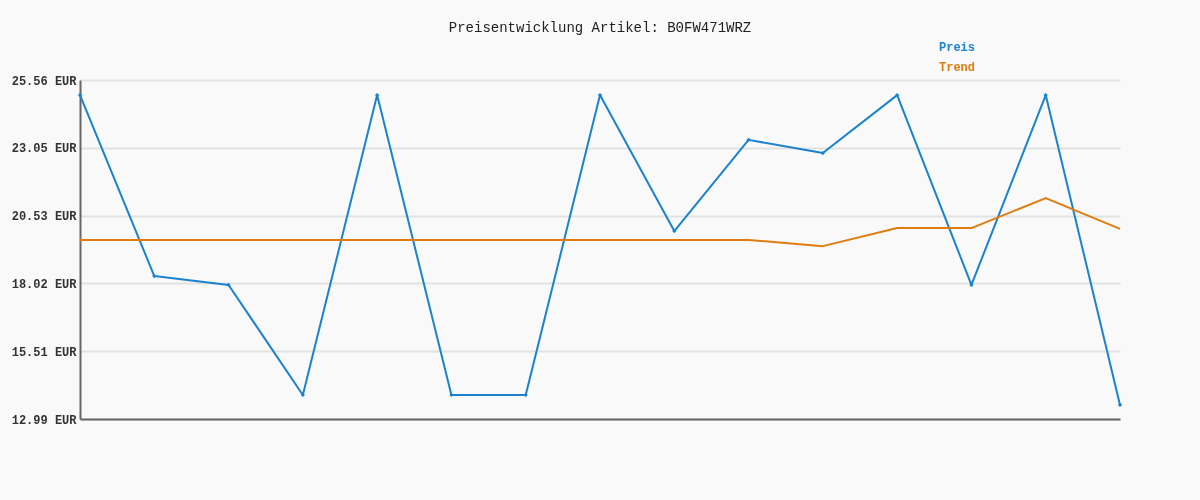  Describe the element at coordinates (600, 28) in the screenshot. I see `chart-title: Preisentwicklung Artikel: B0FW471WRZ` at that location.